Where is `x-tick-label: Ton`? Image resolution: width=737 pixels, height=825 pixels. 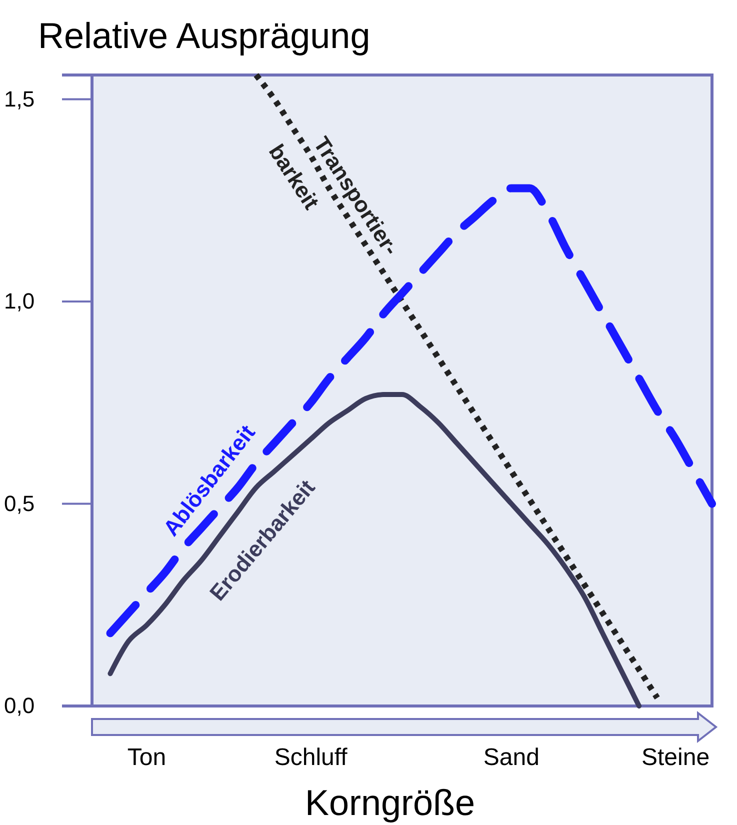
x-tick-label: Ton is located at coordinates (146, 758).